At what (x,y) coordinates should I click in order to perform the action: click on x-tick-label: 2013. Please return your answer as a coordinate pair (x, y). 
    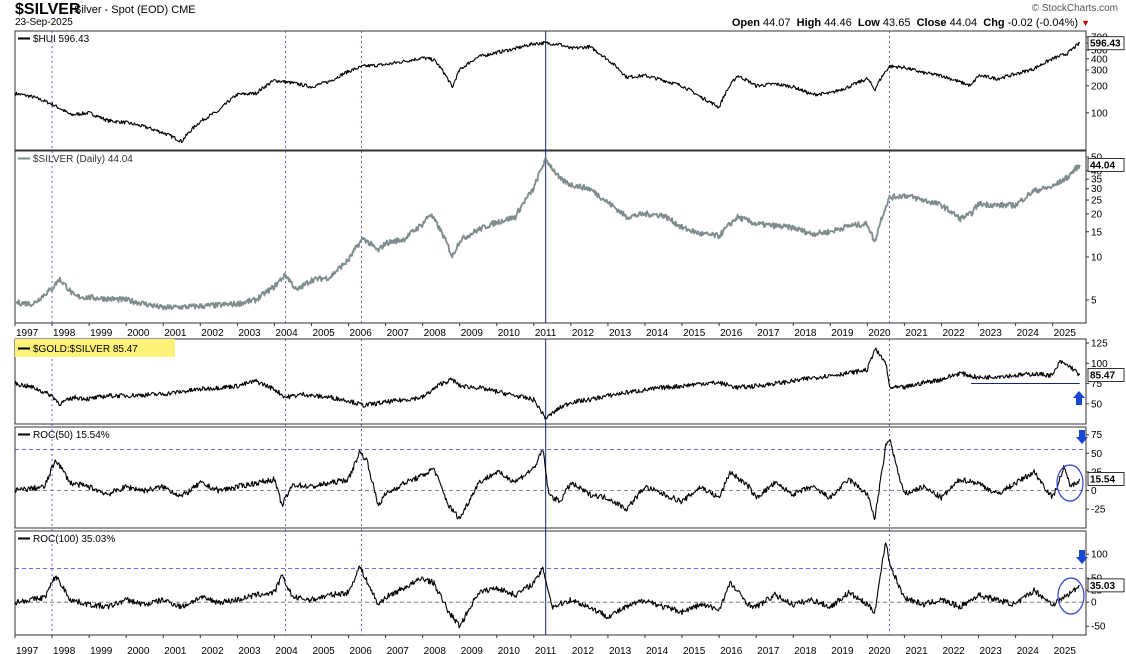
    Looking at the image, I should click on (620, 650).